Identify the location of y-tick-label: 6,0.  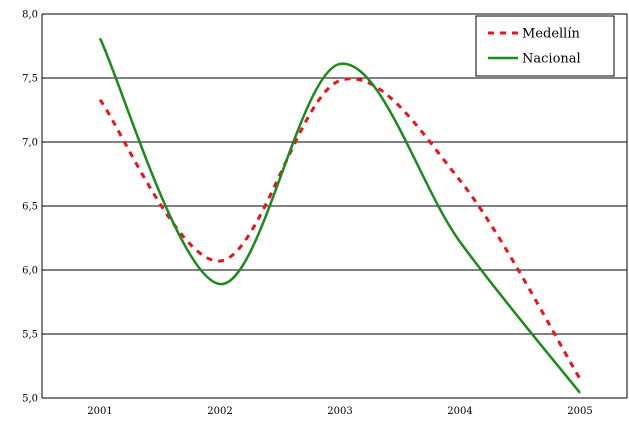
(30, 271).